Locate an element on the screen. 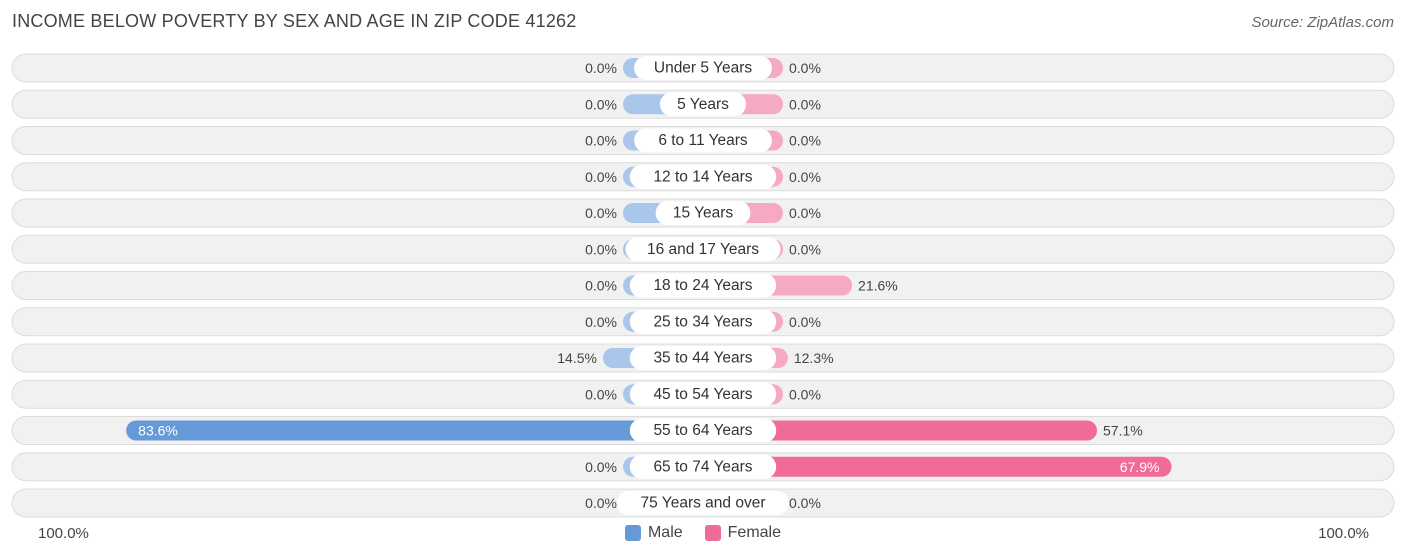 This screenshot has height=559, width=1406. category-label: 75 Years and over is located at coordinates (703, 503).